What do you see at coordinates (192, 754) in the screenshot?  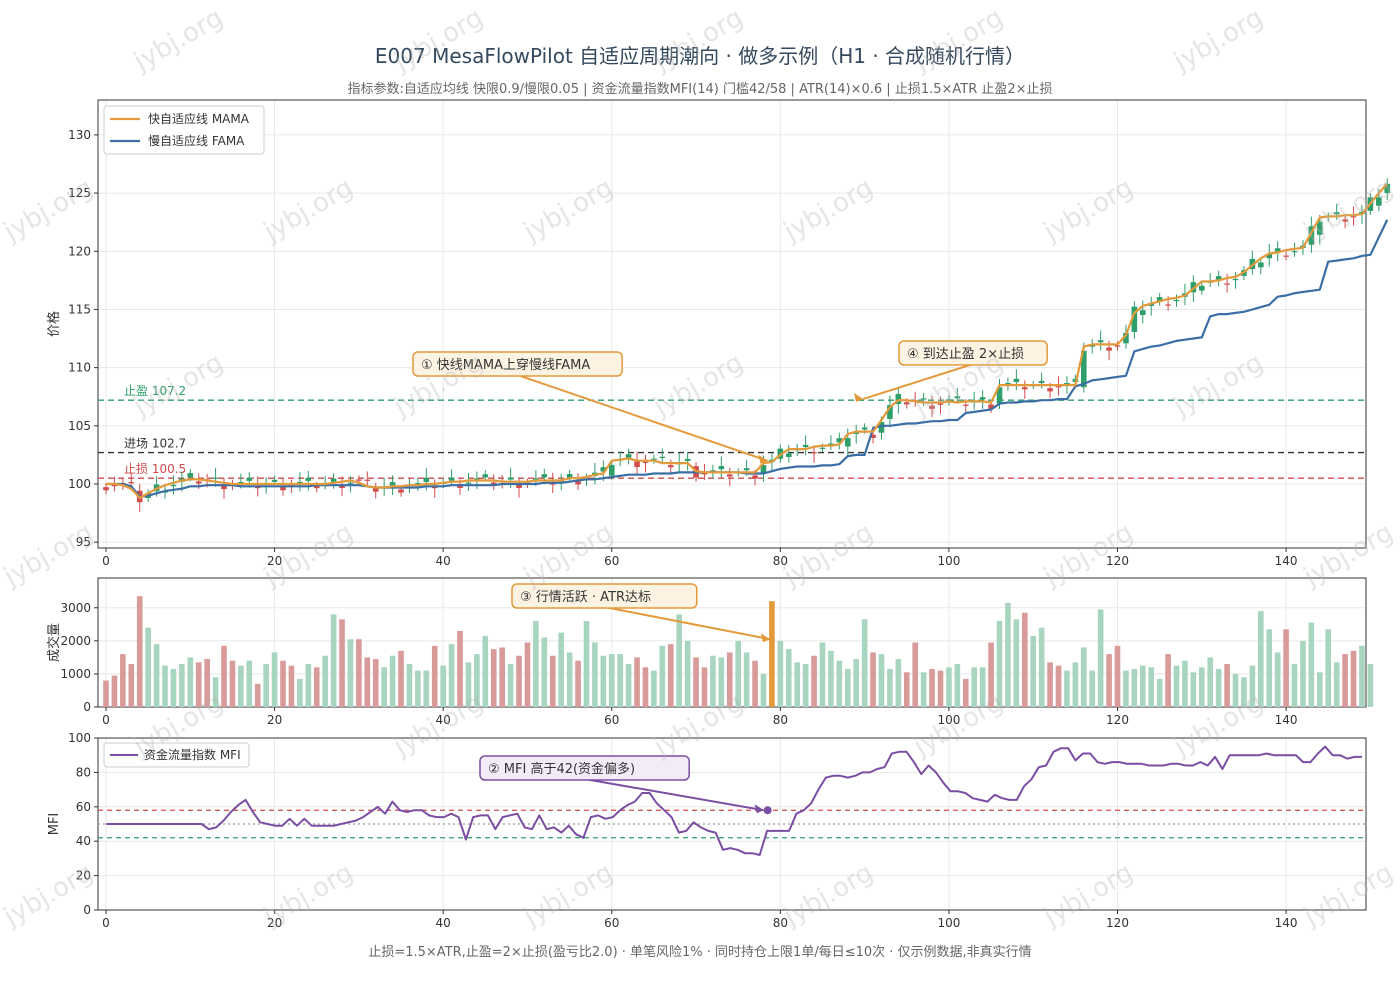 I see `legend-label-mfi: 资金流量指数 MFI` at bounding box center [192, 754].